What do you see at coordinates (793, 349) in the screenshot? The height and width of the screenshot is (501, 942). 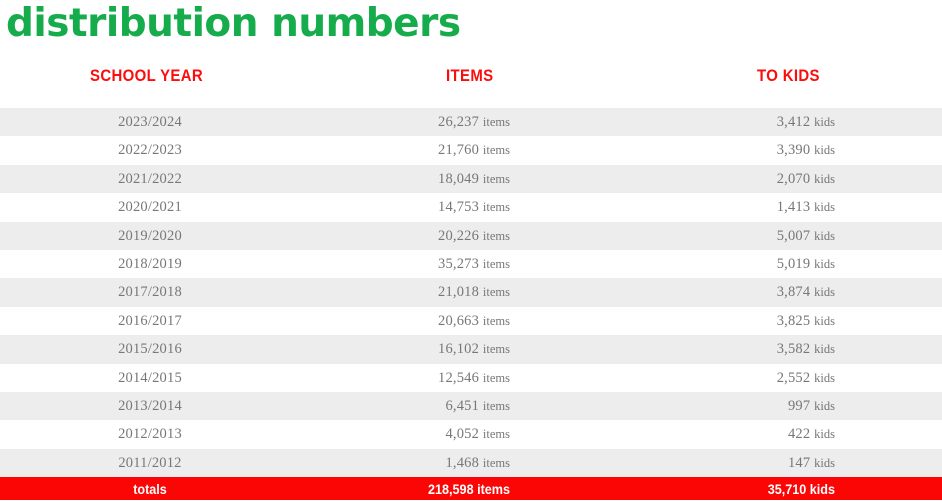 I see `cell-kids-number: 3,582` at bounding box center [793, 349].